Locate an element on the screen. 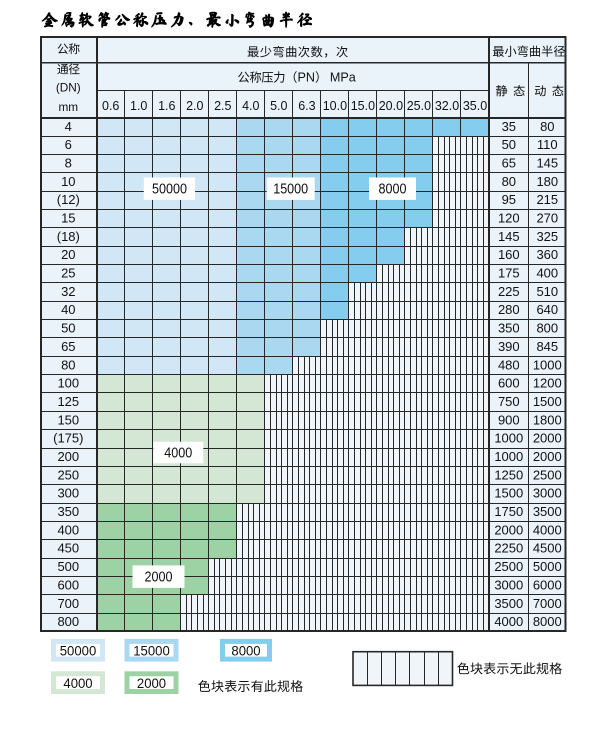 The height and width of the screenshot is (748, 600). svg-text: 6000 is located at coordinates (547, 584).